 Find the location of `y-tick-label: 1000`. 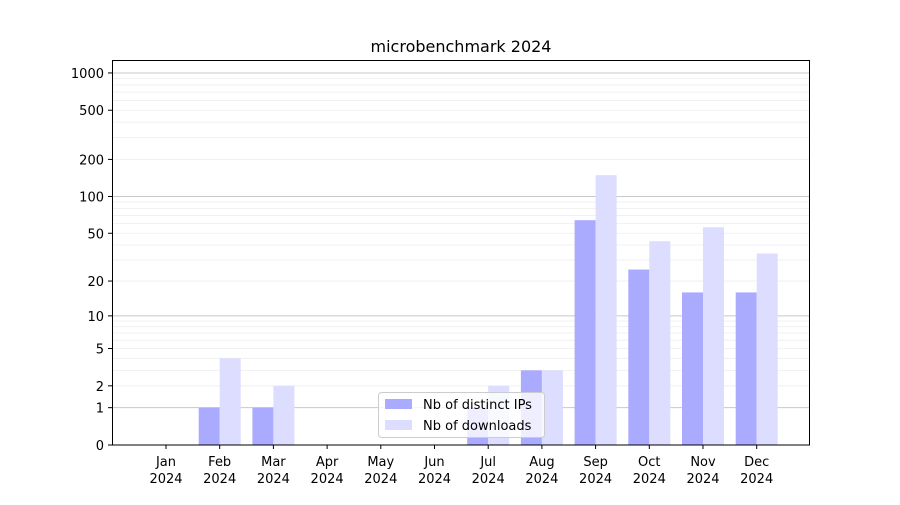

y-tick-label: 1000 is located at coordinates (87, 74).